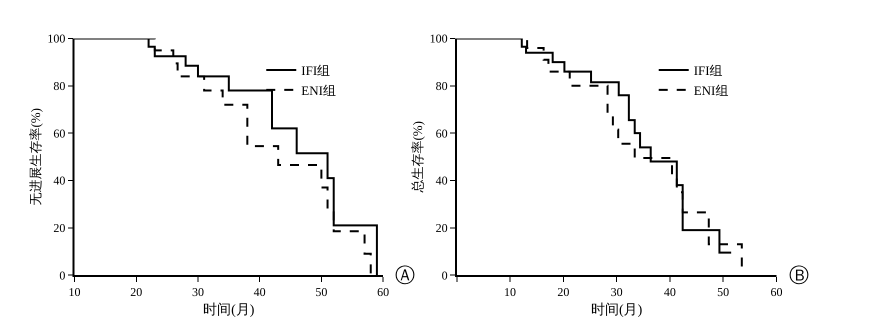 The height and width of the screenshot is (329, 869). Describe the element at coordinates (799, 275) in the screenshot. I see `text: Ⓑ` at that location.